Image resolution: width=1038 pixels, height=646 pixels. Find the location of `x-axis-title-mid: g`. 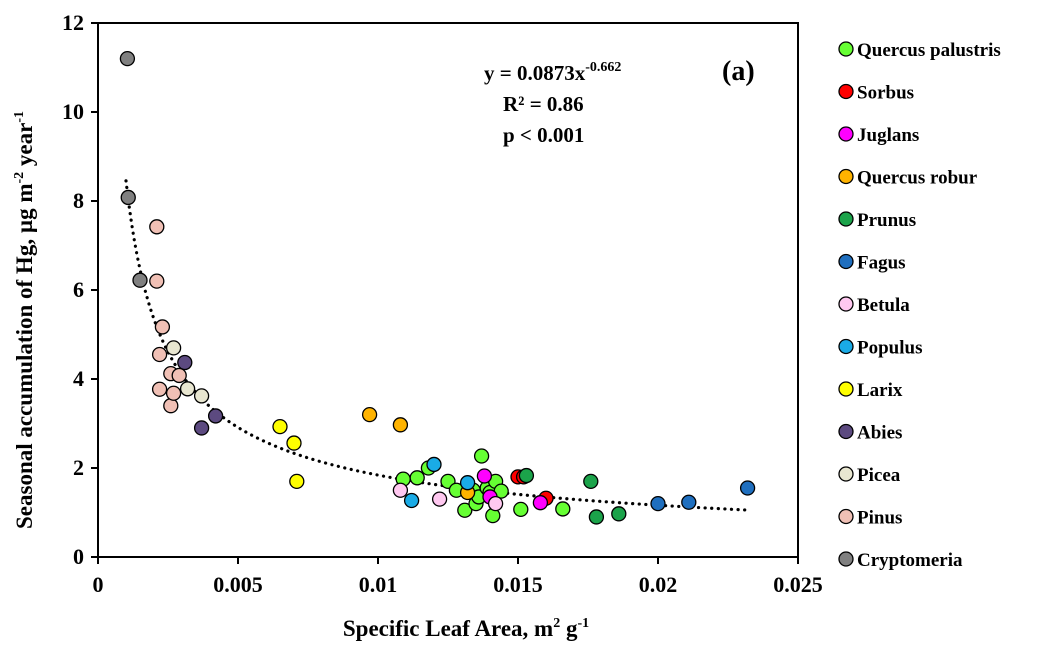

x-axis-title-mid: g is located at coordinates (569, 628).